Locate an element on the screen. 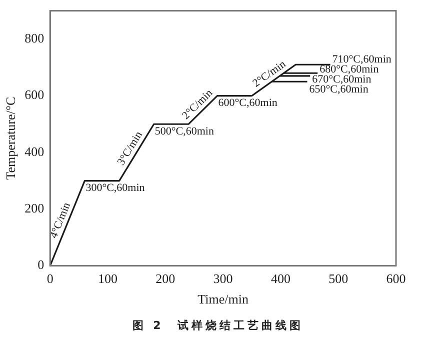 This screenshot has height=353, width=436. x-tick-label: 200 is located at coordinates (166, 278).